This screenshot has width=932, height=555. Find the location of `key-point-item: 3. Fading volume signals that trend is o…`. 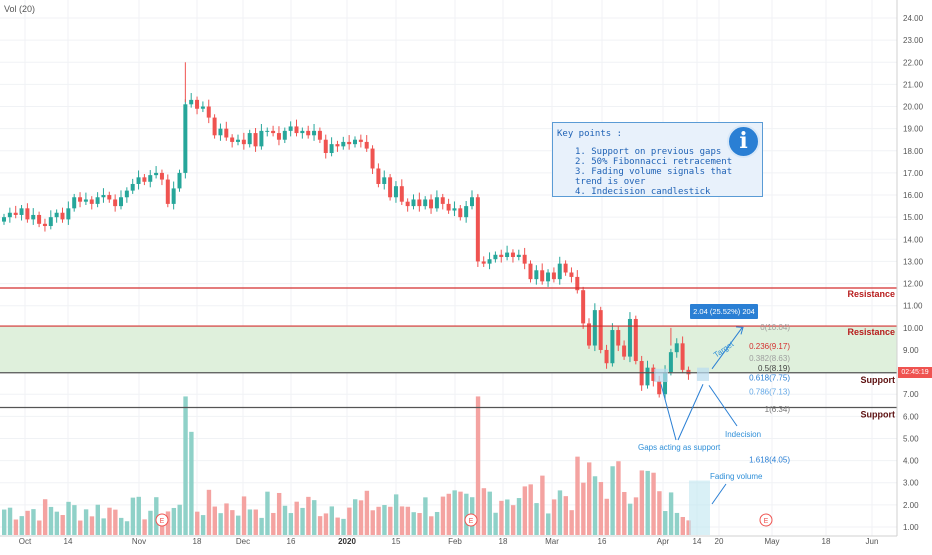

key-point-item: 3. Fading volume signals that trend is o… is located at coordinates (654, 177).